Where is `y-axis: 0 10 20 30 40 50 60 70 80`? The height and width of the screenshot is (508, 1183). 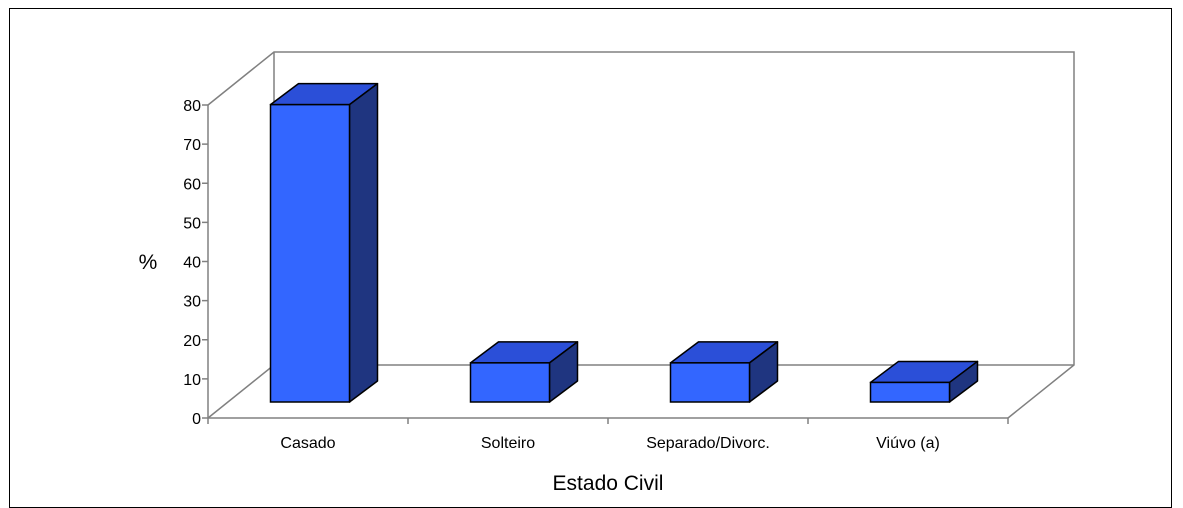
y-axis: 0 10 20 30 40 50 60 70 80 is located at coordinates (196, 263).